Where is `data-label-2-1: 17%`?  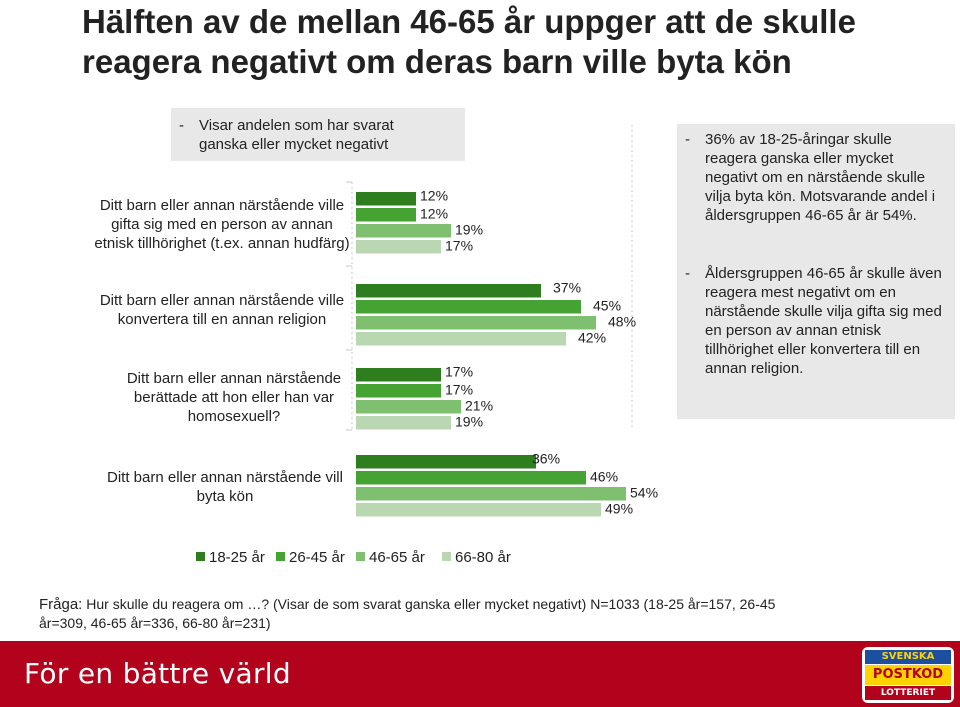
data-label-2-1: 17% is located at coordinates (459, 389).